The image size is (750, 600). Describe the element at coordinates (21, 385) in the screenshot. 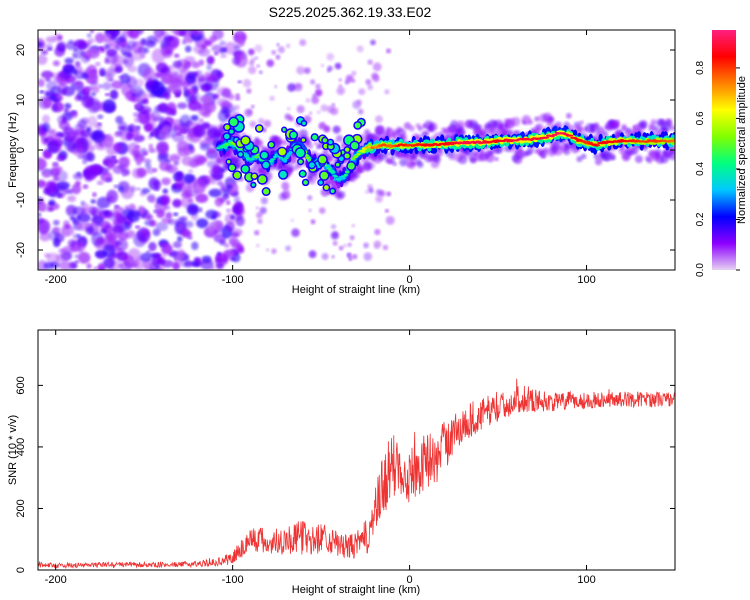

I see `snr-y-tick-label: 600` at that location.